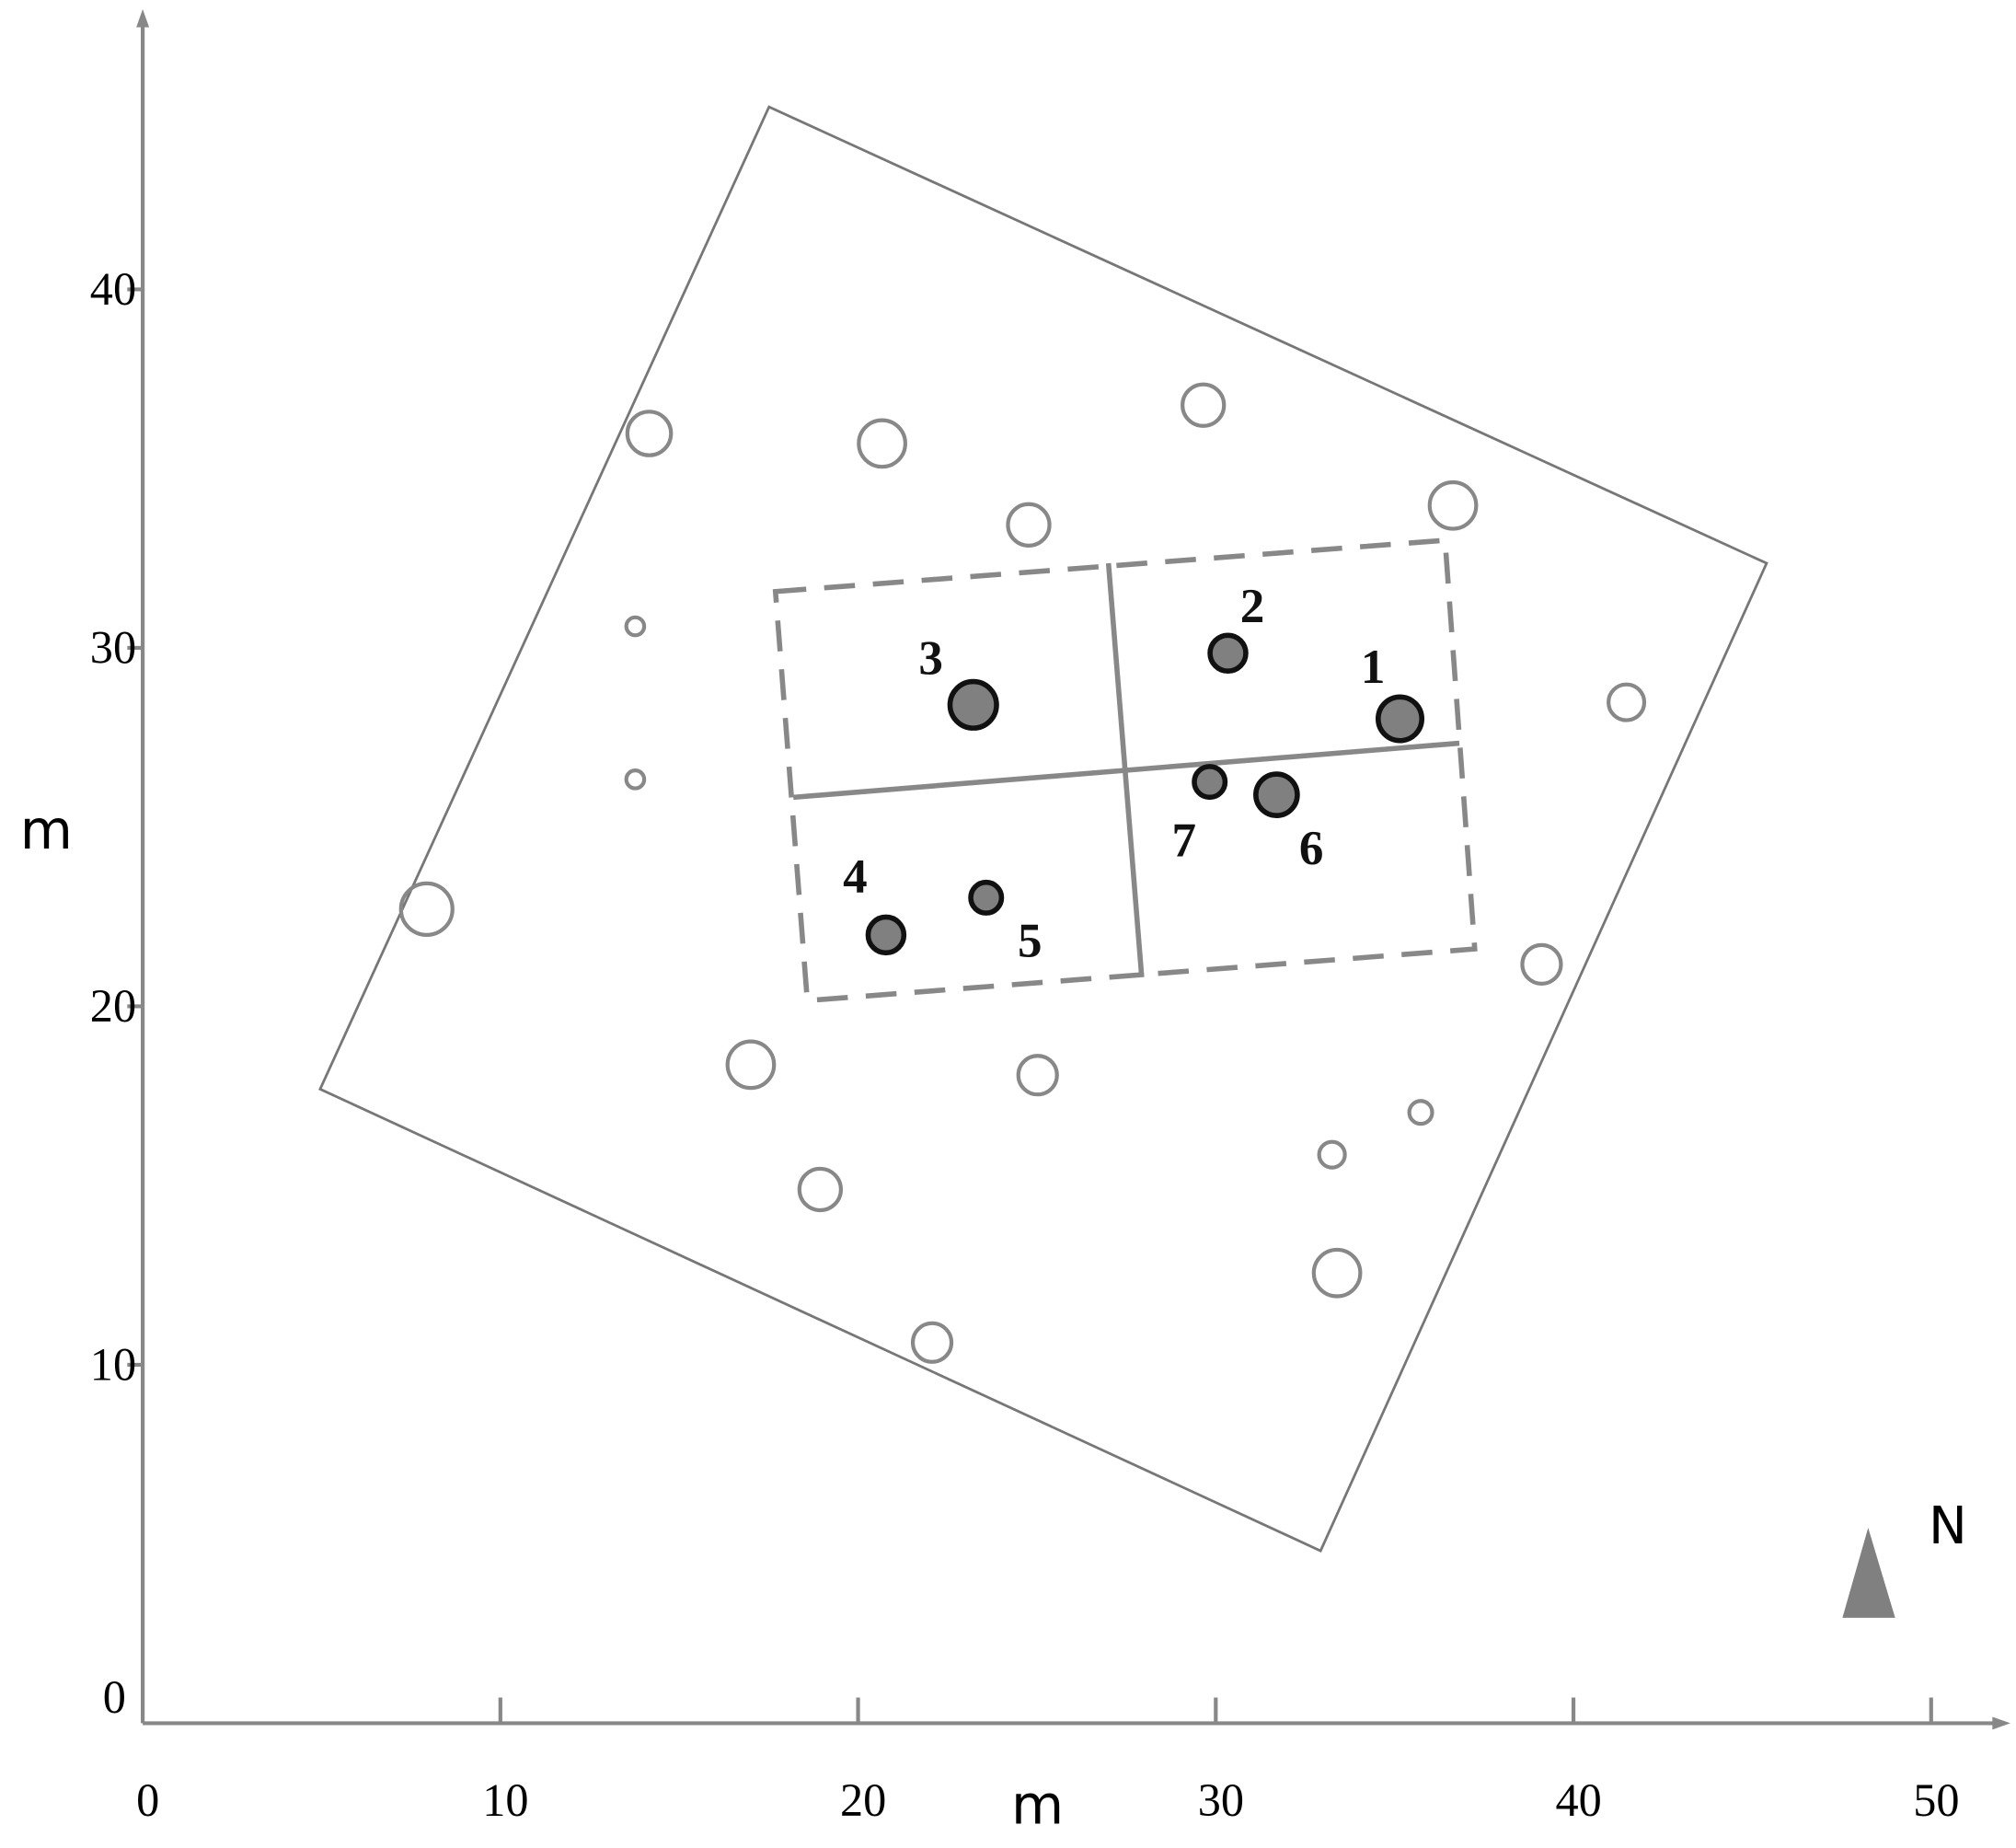 Image resolution: width=2016 pixels, height=1848 pixels. I want to click on x-tick-label: 20, so click(863, 1800).